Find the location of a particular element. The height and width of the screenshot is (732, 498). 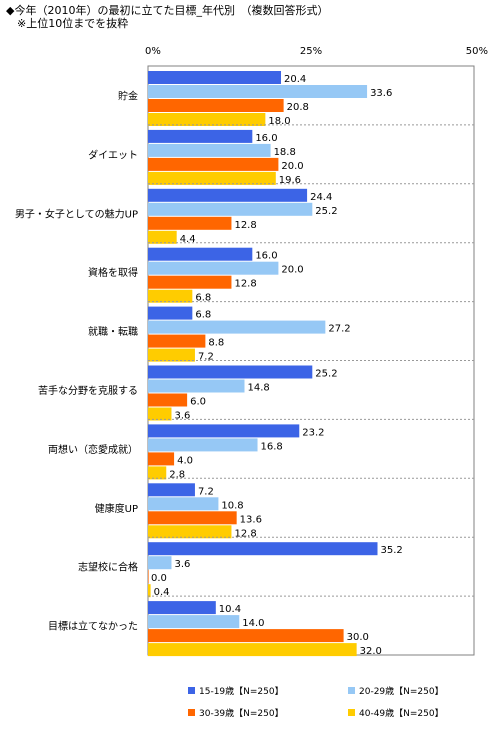

legend-item: 40-49歳【N=250】 is located at coordinates (396, 712).